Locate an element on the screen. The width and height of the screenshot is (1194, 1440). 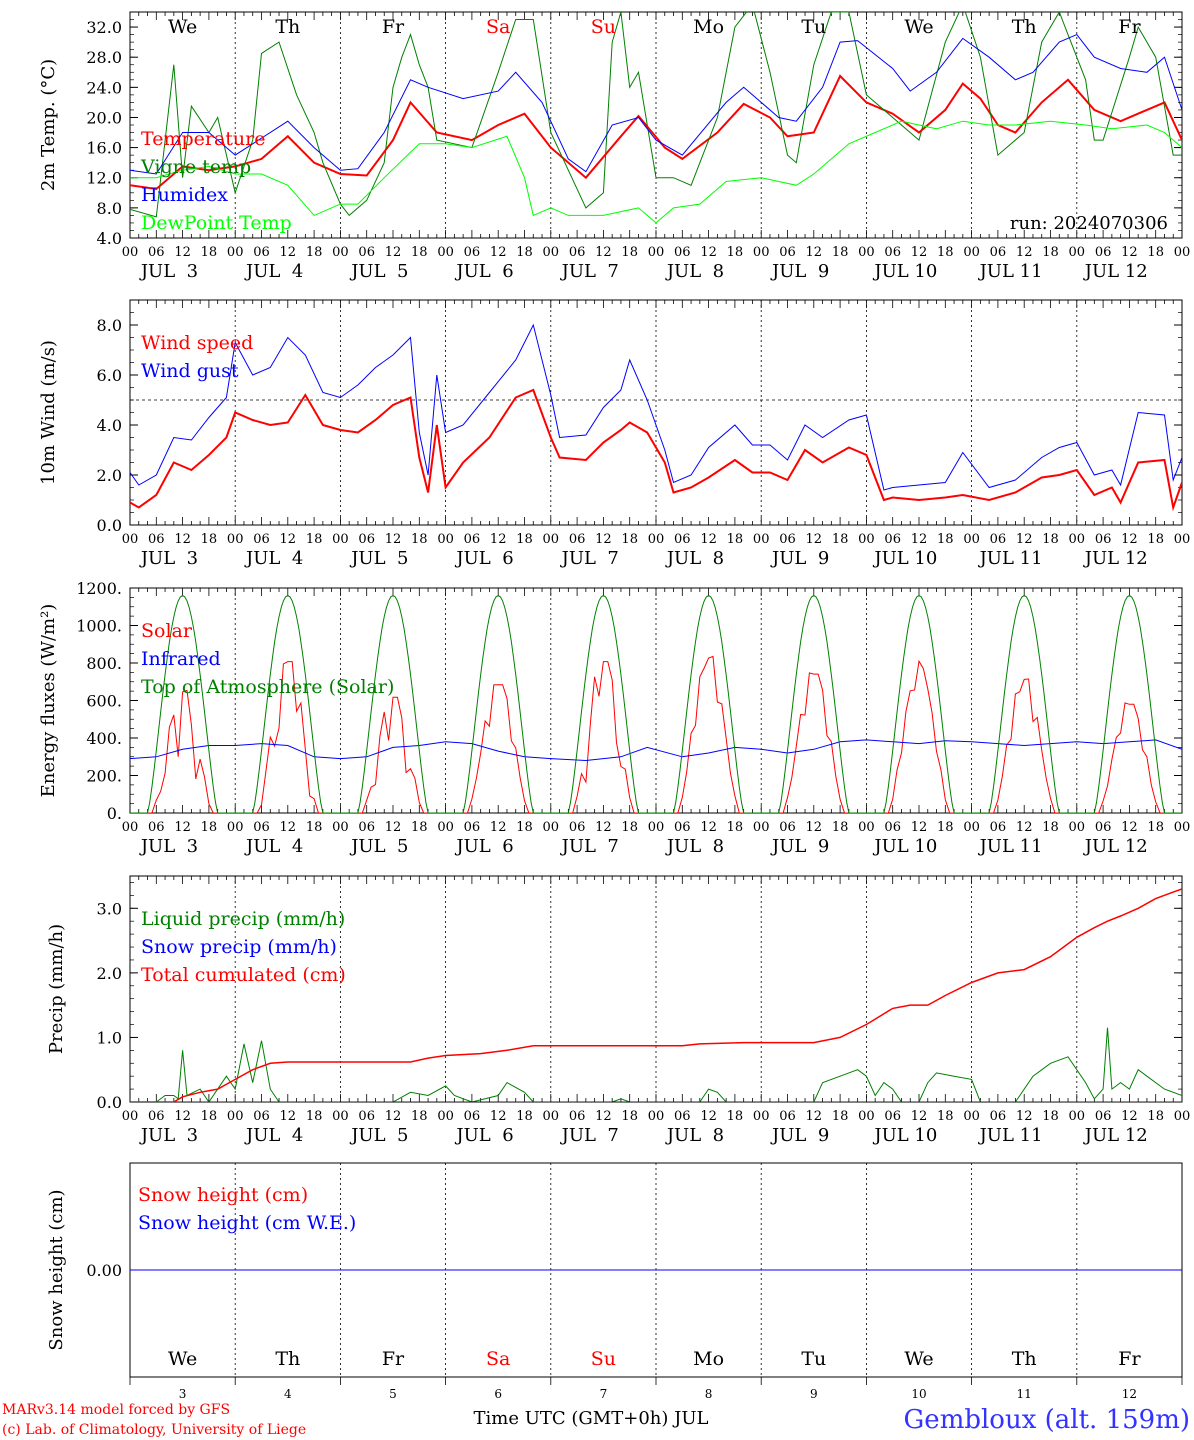
plot-frame is located at coordinates (656, 125).